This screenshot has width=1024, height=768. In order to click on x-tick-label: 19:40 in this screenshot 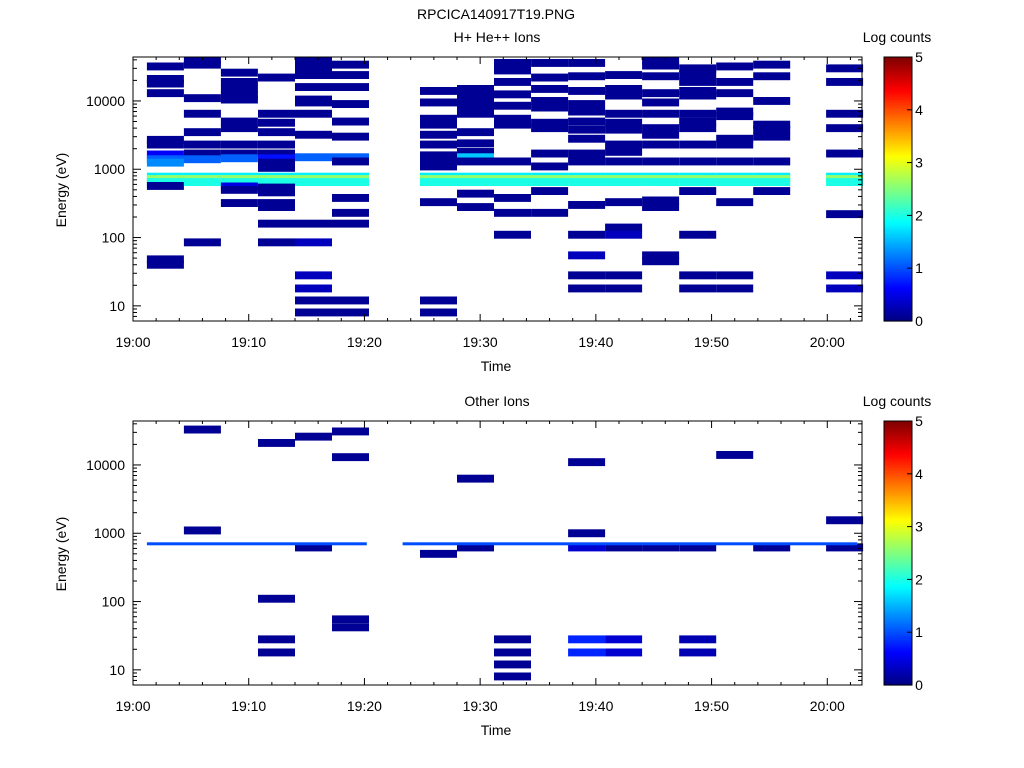, I will do `click(595, 706)`.